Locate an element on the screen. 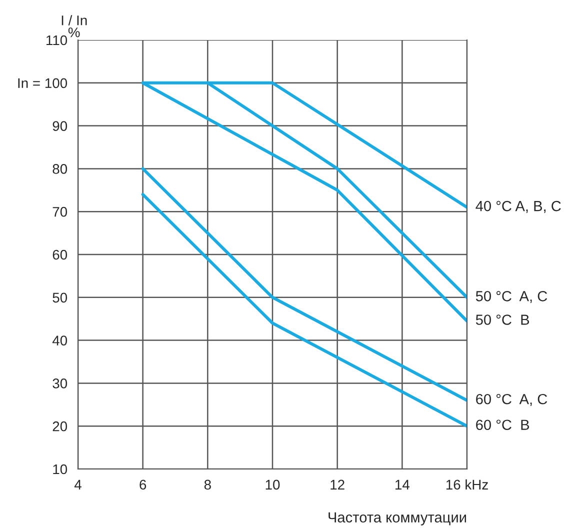 Image resolution: width=587 pixels, height=531 pixels. y-tick-label: 40 is located at coordinates (60, 341).